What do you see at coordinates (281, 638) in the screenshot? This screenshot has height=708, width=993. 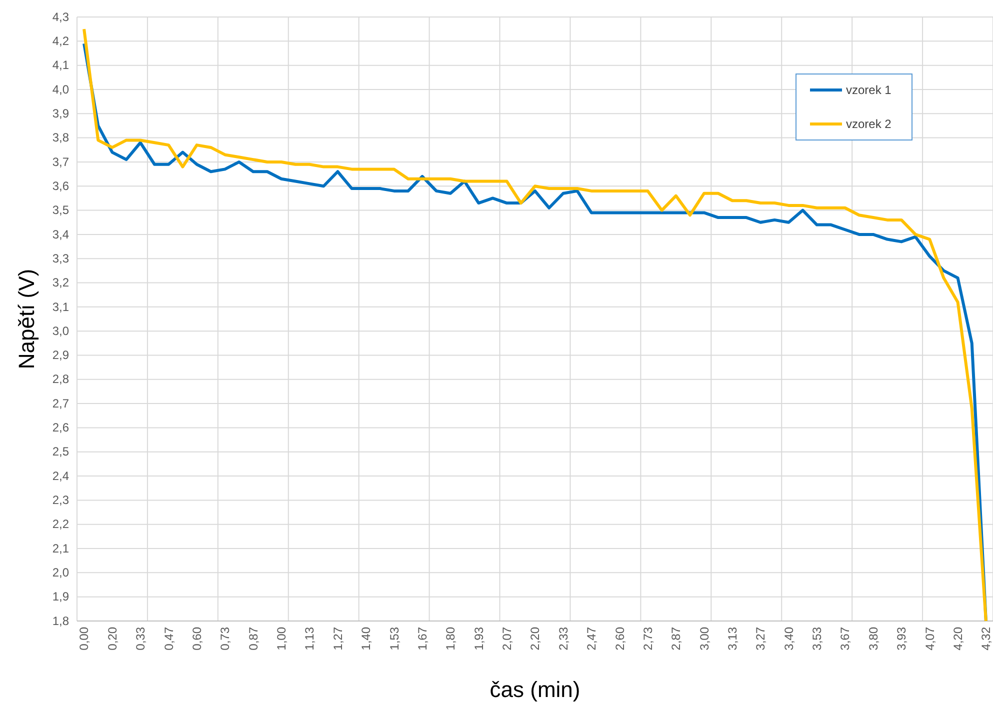 I see `x-tick-label: 1,00` at bounding box center [281, 638].